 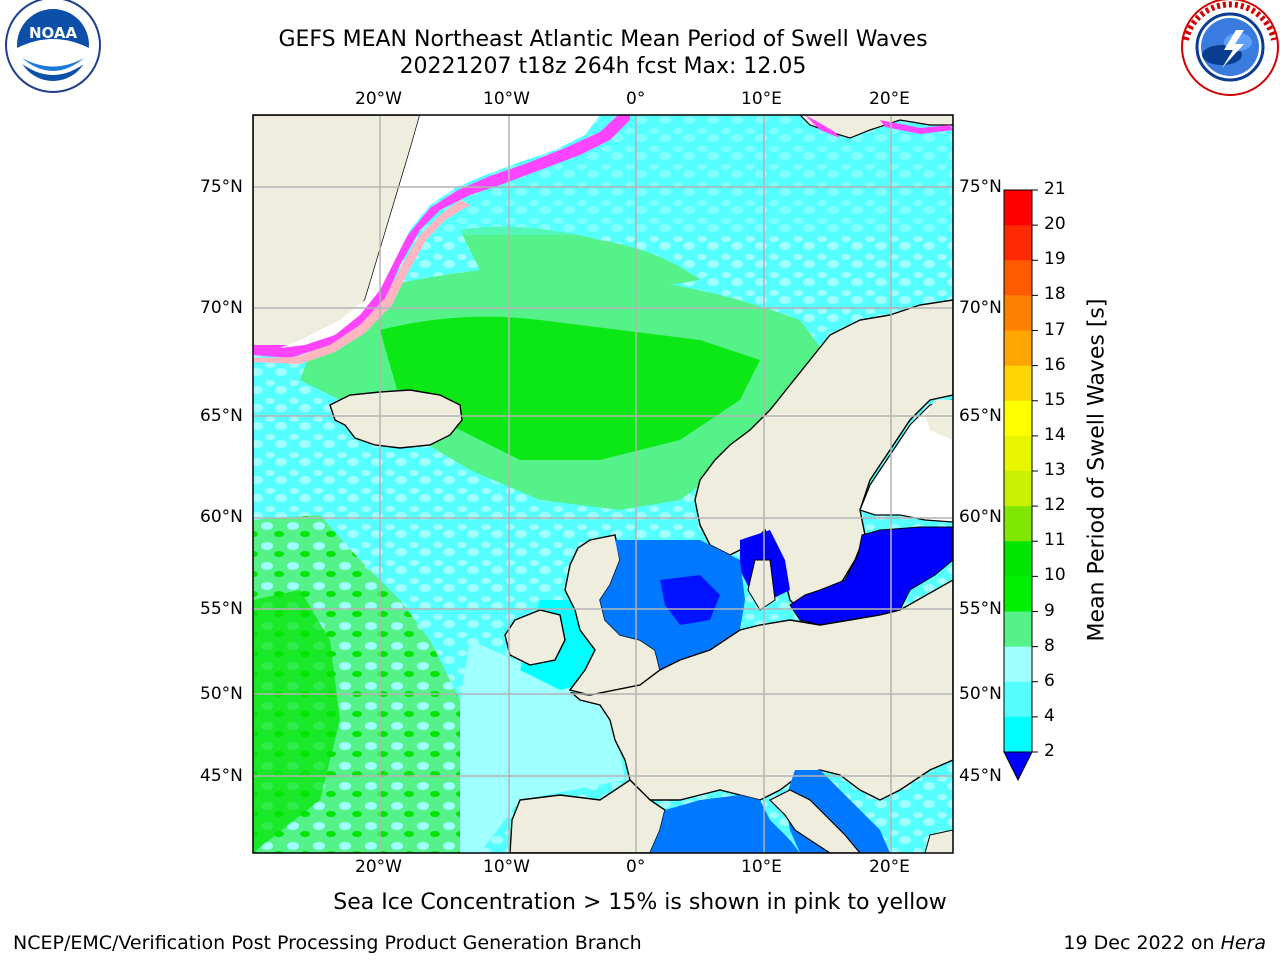 What do you see at coordinates (221, 517) in the screenshot?
I see `lat-label-left-60n: 60°N` at bounding box center [221, 517].